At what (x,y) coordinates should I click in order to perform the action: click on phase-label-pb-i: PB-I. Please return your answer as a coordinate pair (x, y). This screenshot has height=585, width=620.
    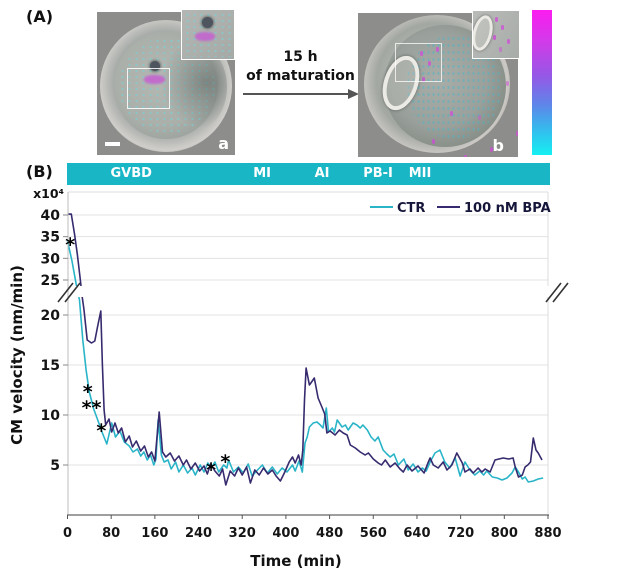
    Looking at the image, I should click on (378, 173).